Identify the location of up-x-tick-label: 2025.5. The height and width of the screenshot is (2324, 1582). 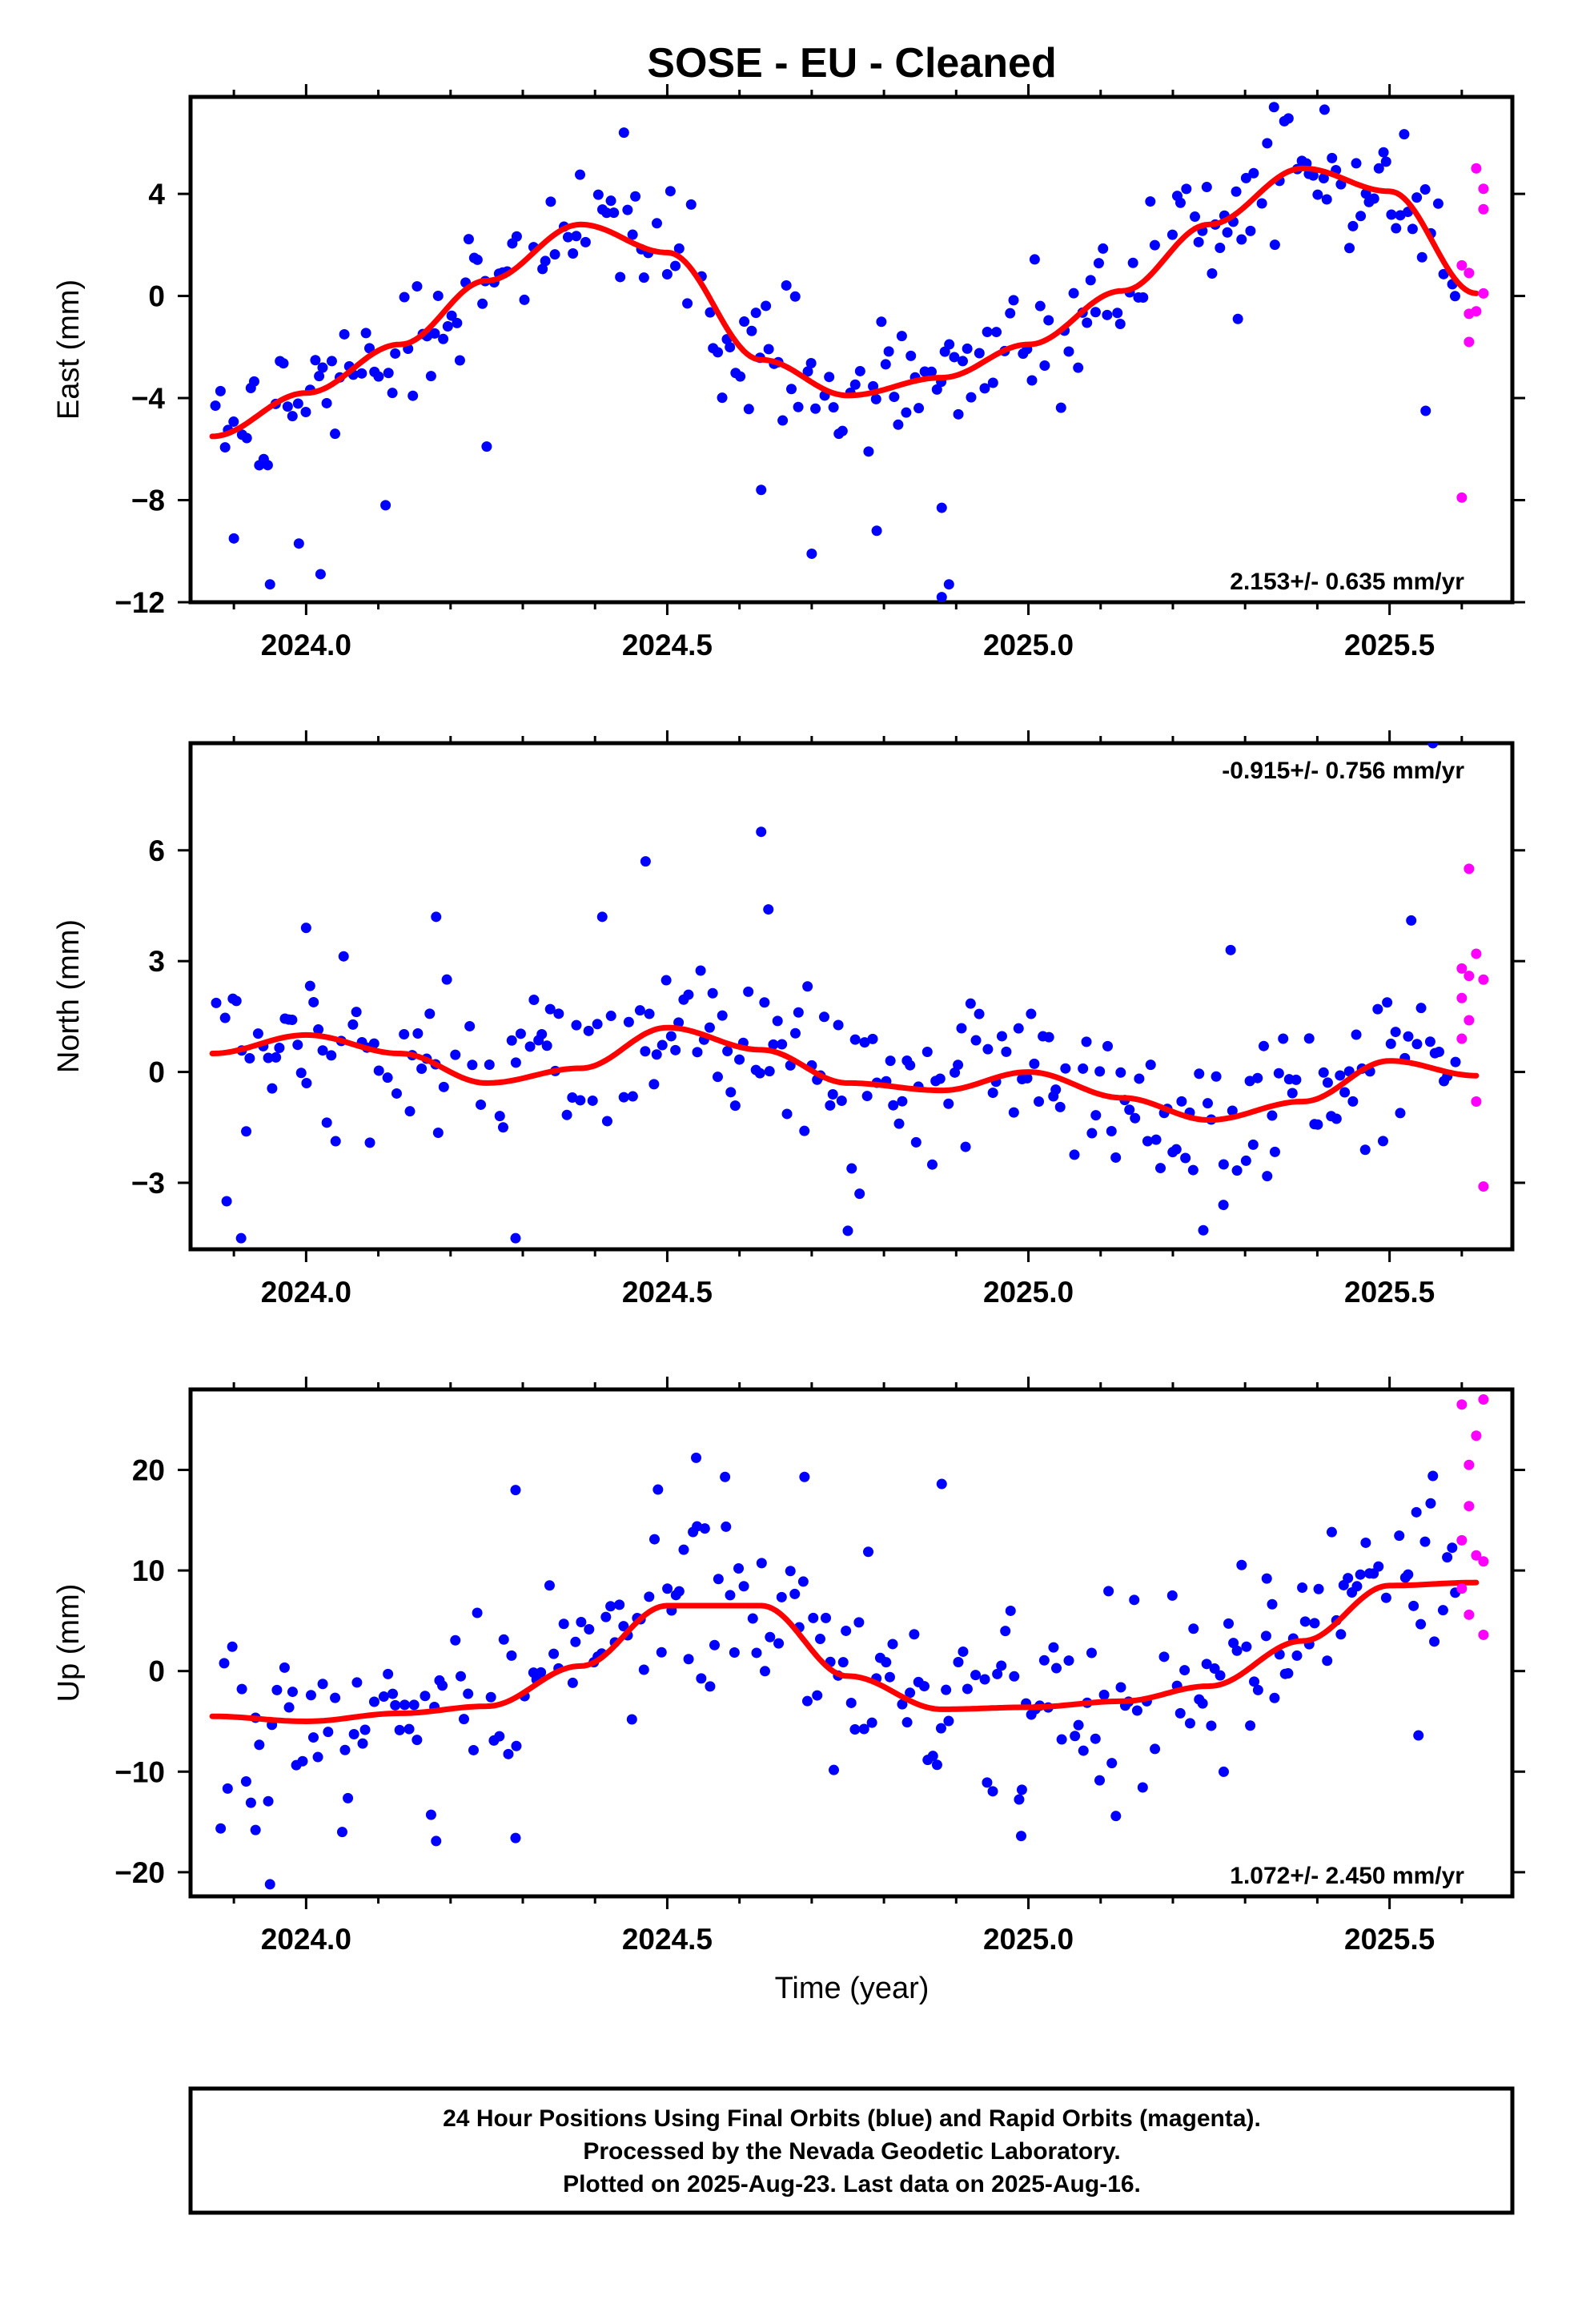
(1389, 1940).